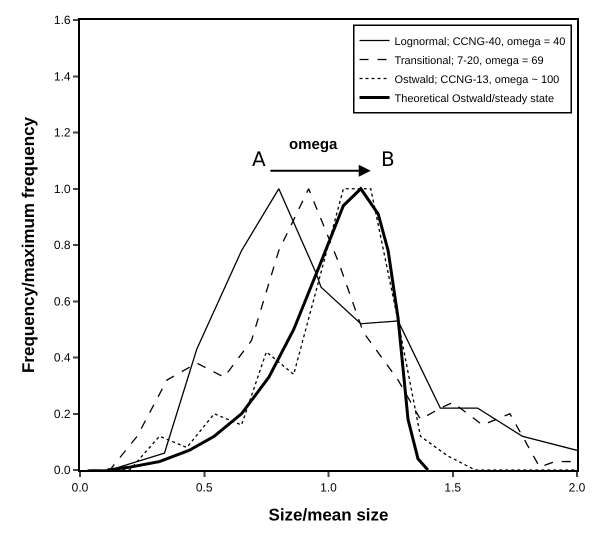  What do you see at coordinates (62, 189) in the screenshot?
I see `y-tick-label: 1.0` at bounding box center [62, 189].